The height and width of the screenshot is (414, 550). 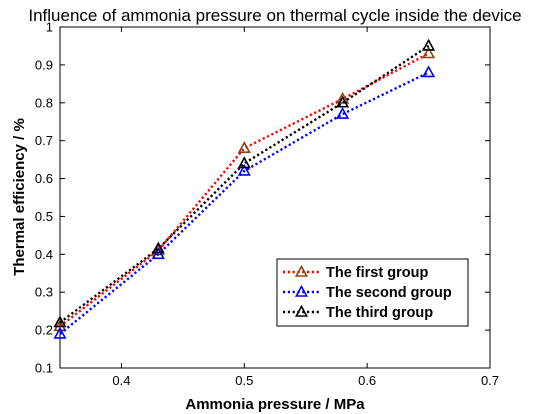 I want to click on x-tick-label: 0.7, so click(x=490, y=380).